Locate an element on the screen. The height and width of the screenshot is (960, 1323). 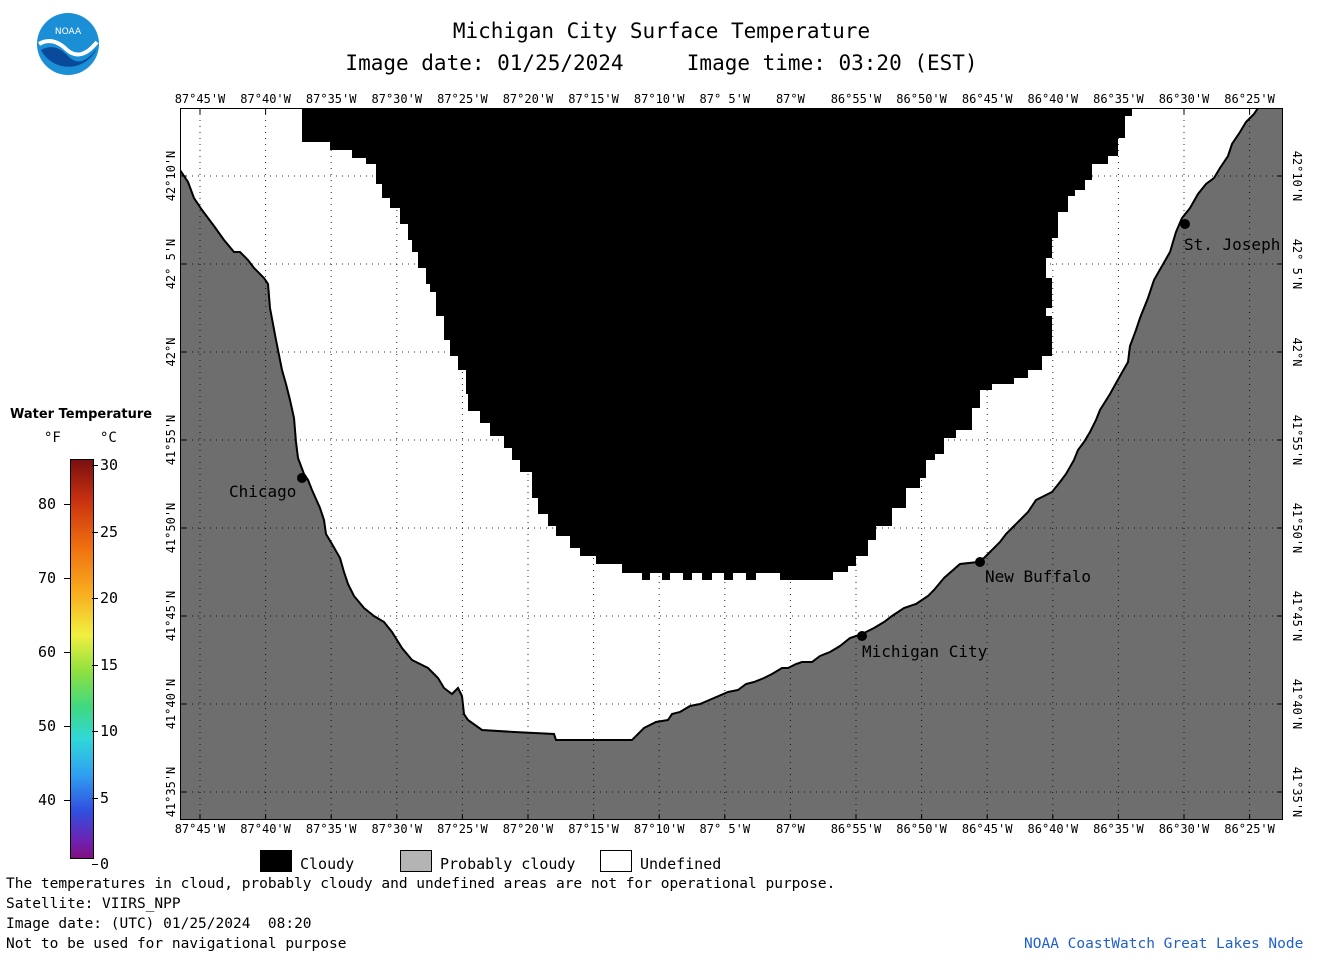
lat-label-left: 41°50'N is located at coordinates (171, 528).